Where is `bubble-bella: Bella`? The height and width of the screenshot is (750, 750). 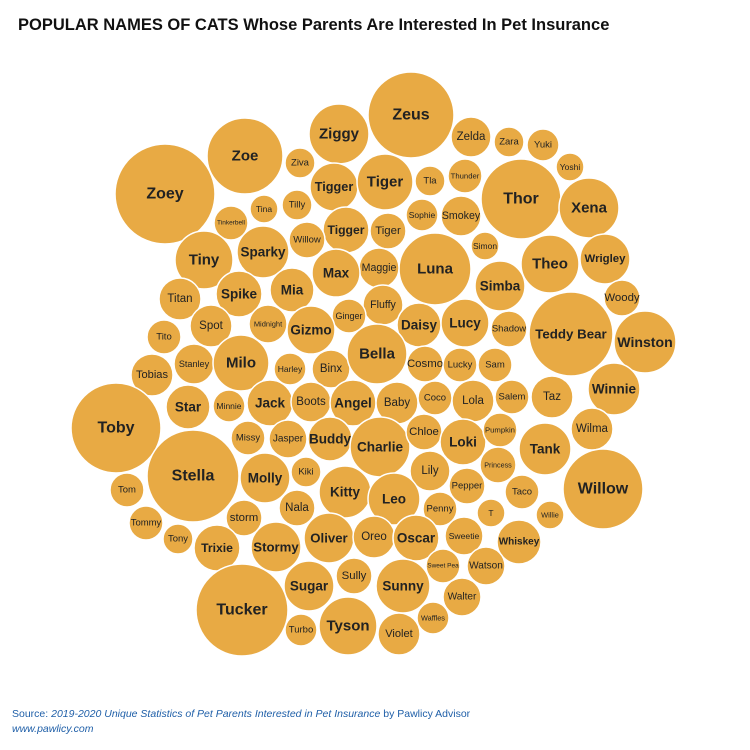
bubble-bella: Bella is located at coordinates (377, 354).